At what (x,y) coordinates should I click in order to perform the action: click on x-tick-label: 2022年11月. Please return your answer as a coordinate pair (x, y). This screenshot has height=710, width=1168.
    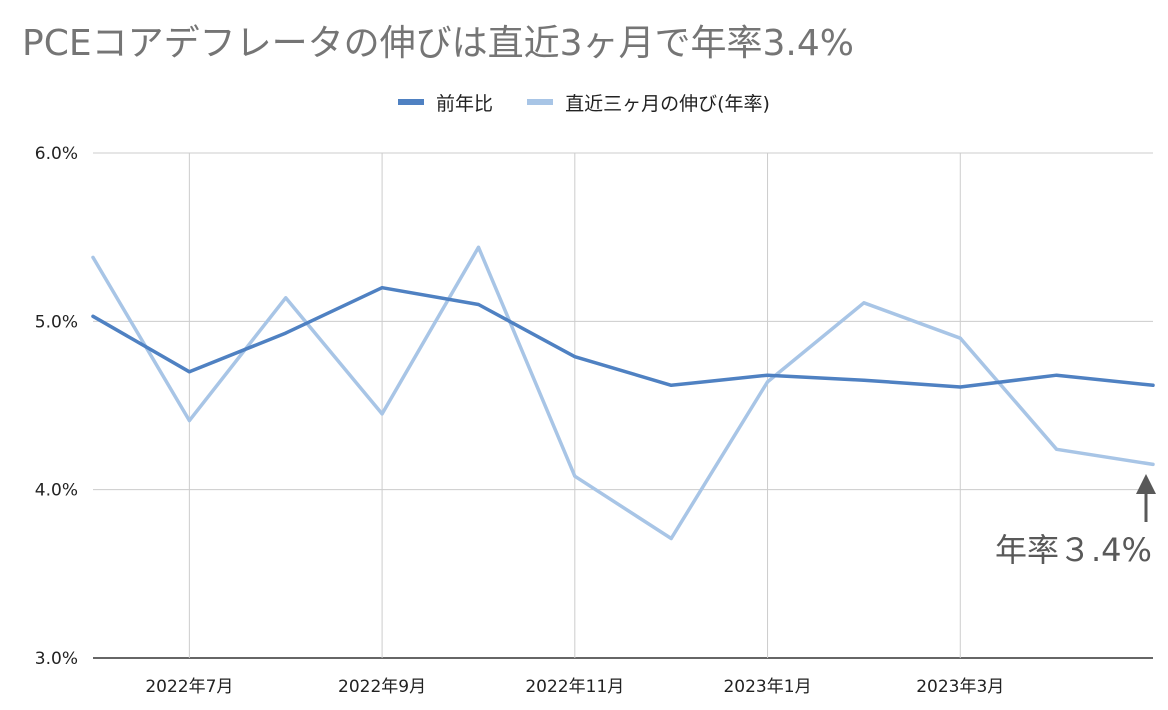
    Looking at the image, I should click on (574, 687).